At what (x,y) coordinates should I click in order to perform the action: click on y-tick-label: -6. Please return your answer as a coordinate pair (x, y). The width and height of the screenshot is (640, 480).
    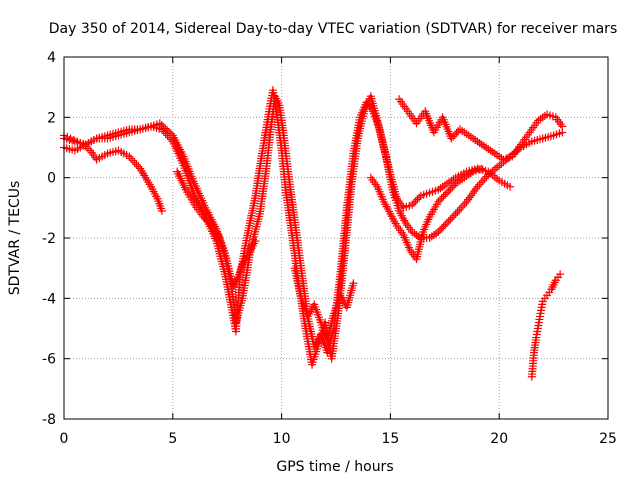
    Looking at the image, I should click on (49, 360).